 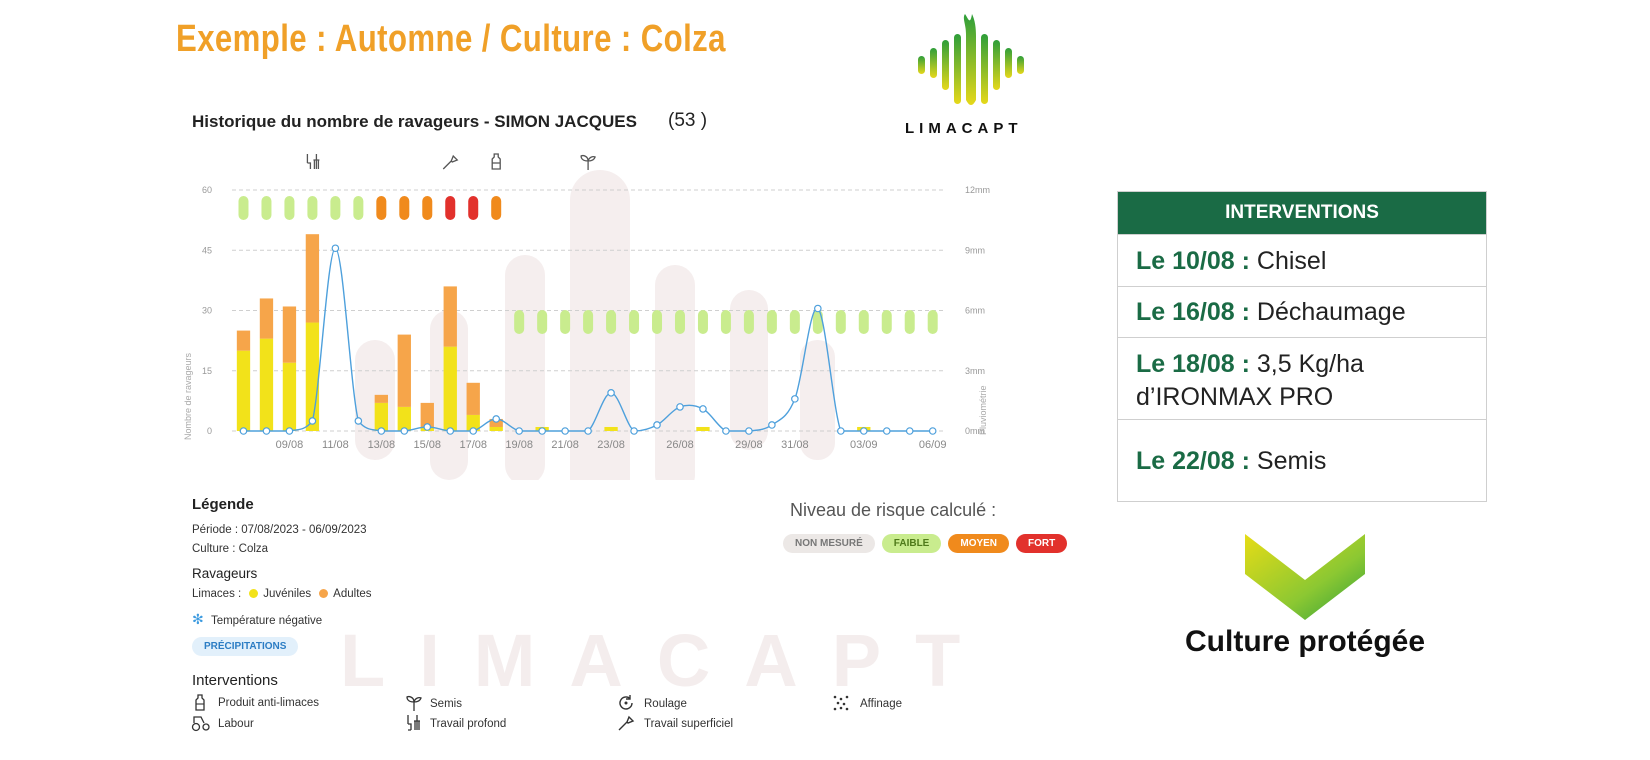 I want to click on x-tick-label: 19/08, so click(x=519, y=445).